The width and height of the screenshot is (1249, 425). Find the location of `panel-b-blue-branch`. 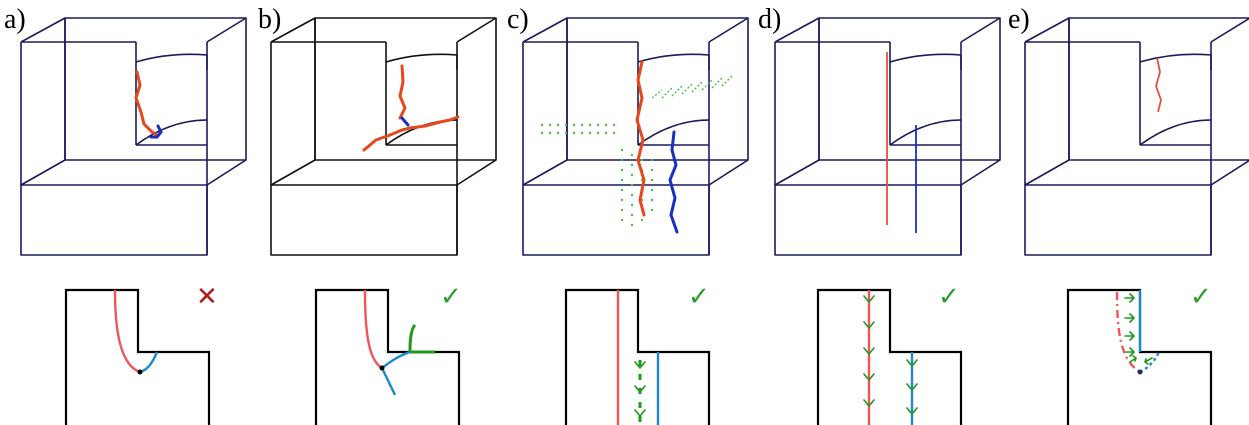

panel-b-blue-branch is located at coordinates (388, 381).